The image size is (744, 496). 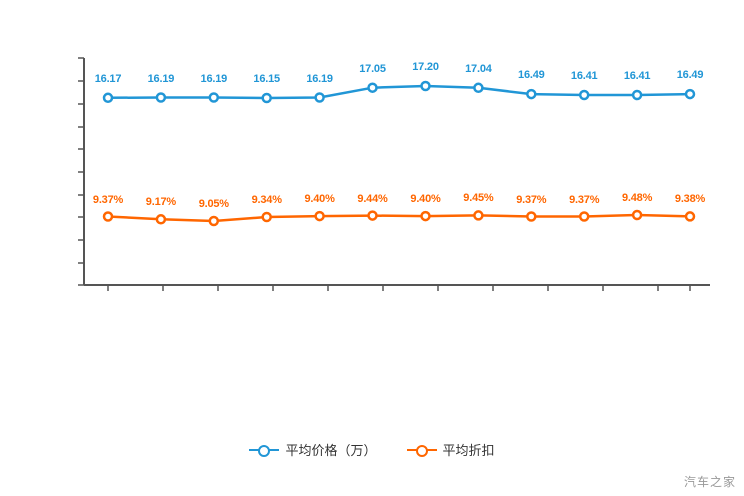 I want to click on chart-legend: 平均价格（万） 平均折扣, so click(x=372, y=449).